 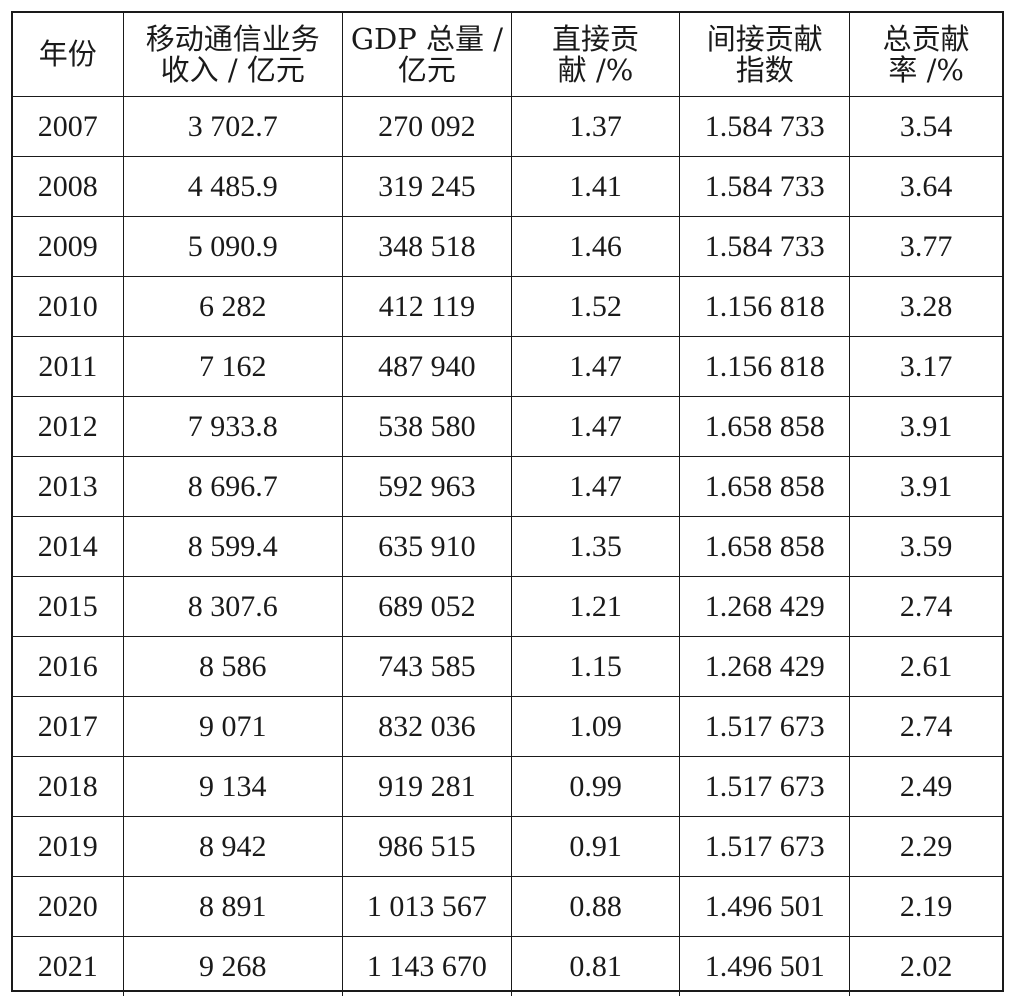 What do you see at coordinates (925, 546) in the screenshot?
I see `cell-total-contribution: 3.59` at bounding box center [925, 546].